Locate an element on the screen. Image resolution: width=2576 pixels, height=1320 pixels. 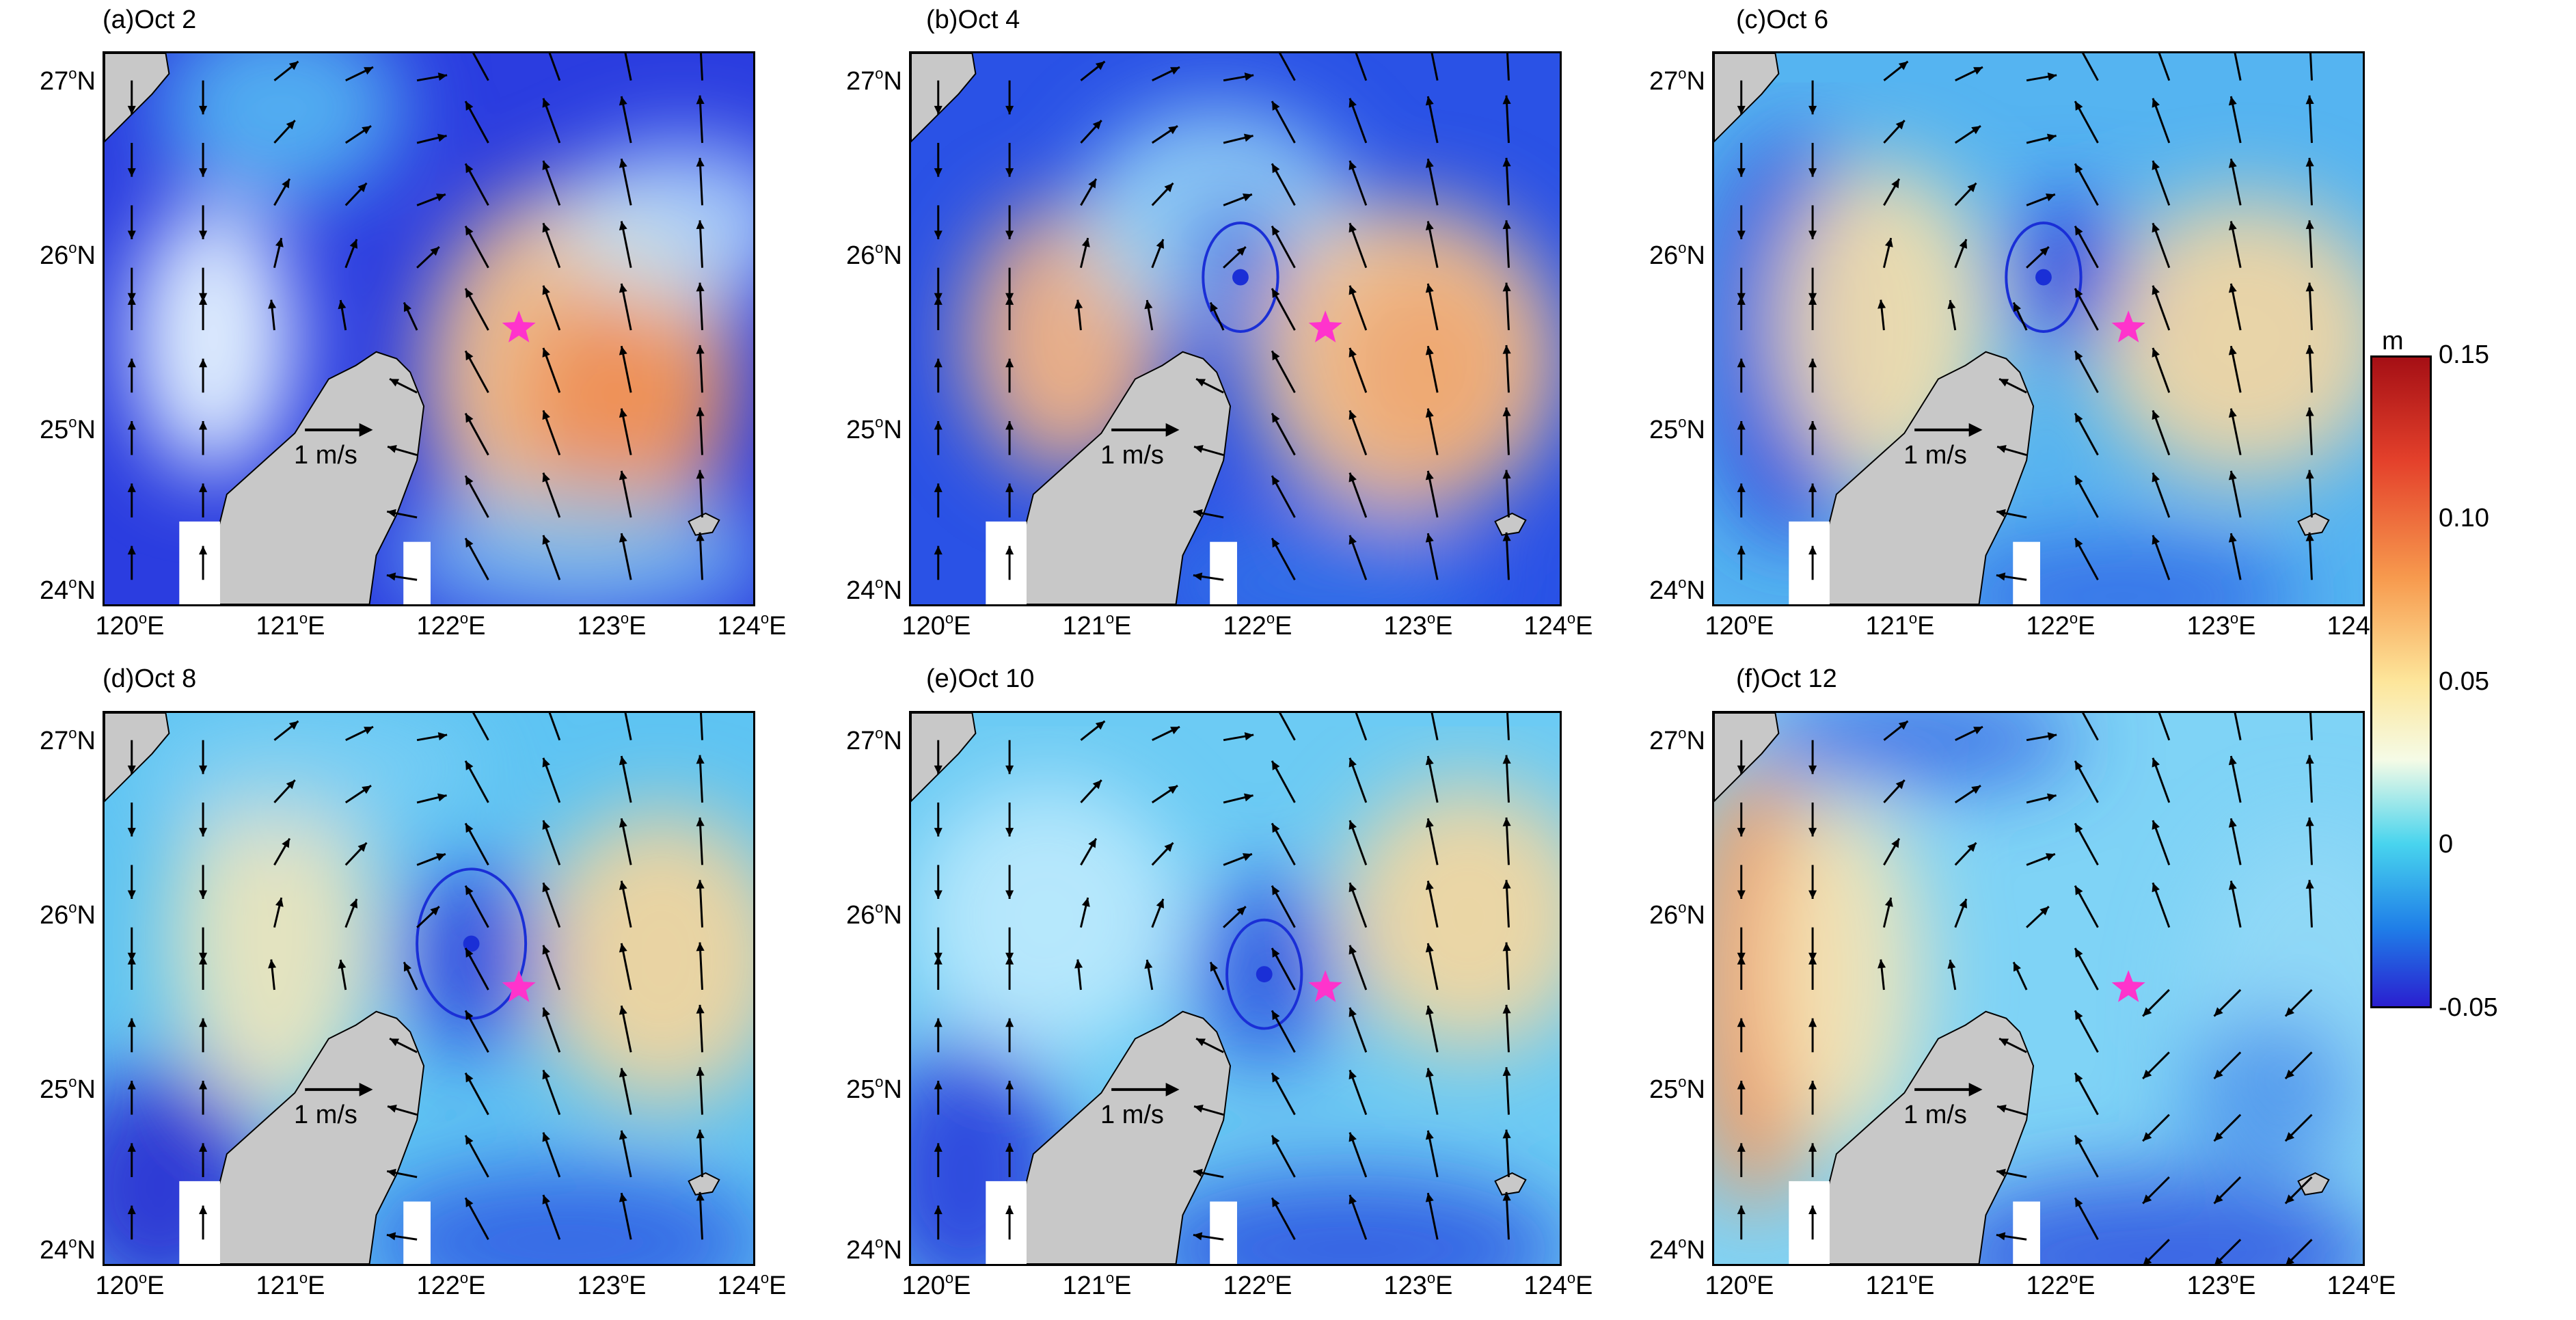
x-tick-label: 122oE is located at coordinates (1258, 625).